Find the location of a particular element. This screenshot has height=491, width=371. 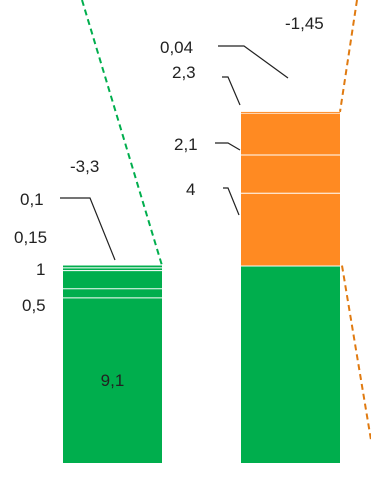

left-segment-label-4: 0,1 is located at coordinates (32, 199).